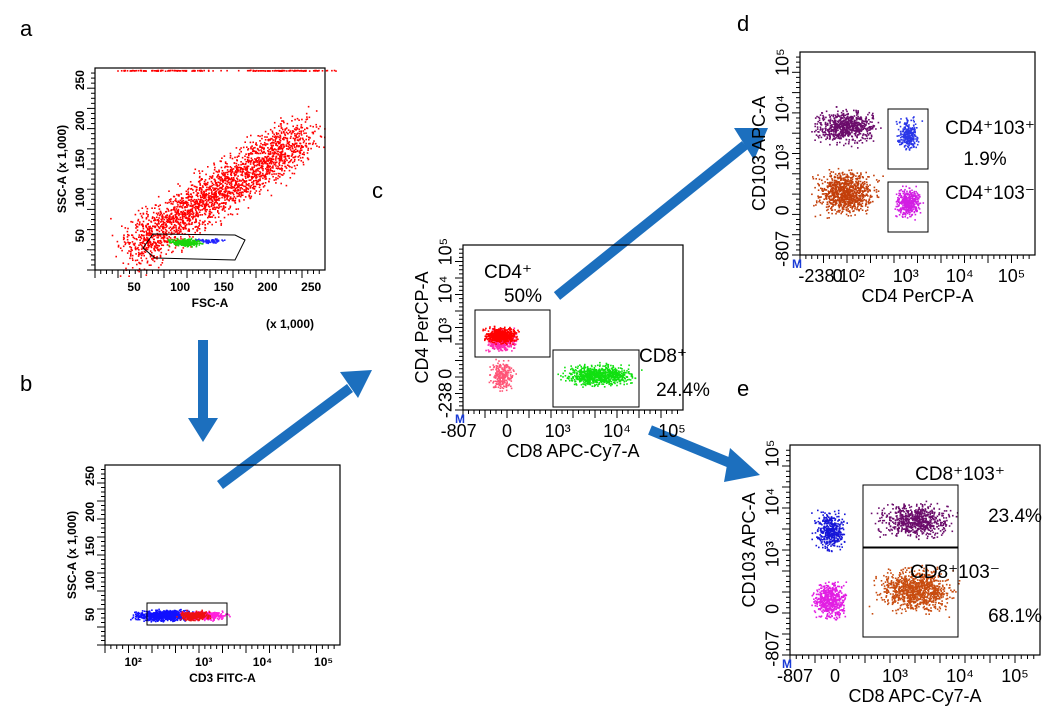  What do you see at coordinates (224, 287) in the screenshot?
I see `x-tick-label: 150` at bounding box center [224, 287].